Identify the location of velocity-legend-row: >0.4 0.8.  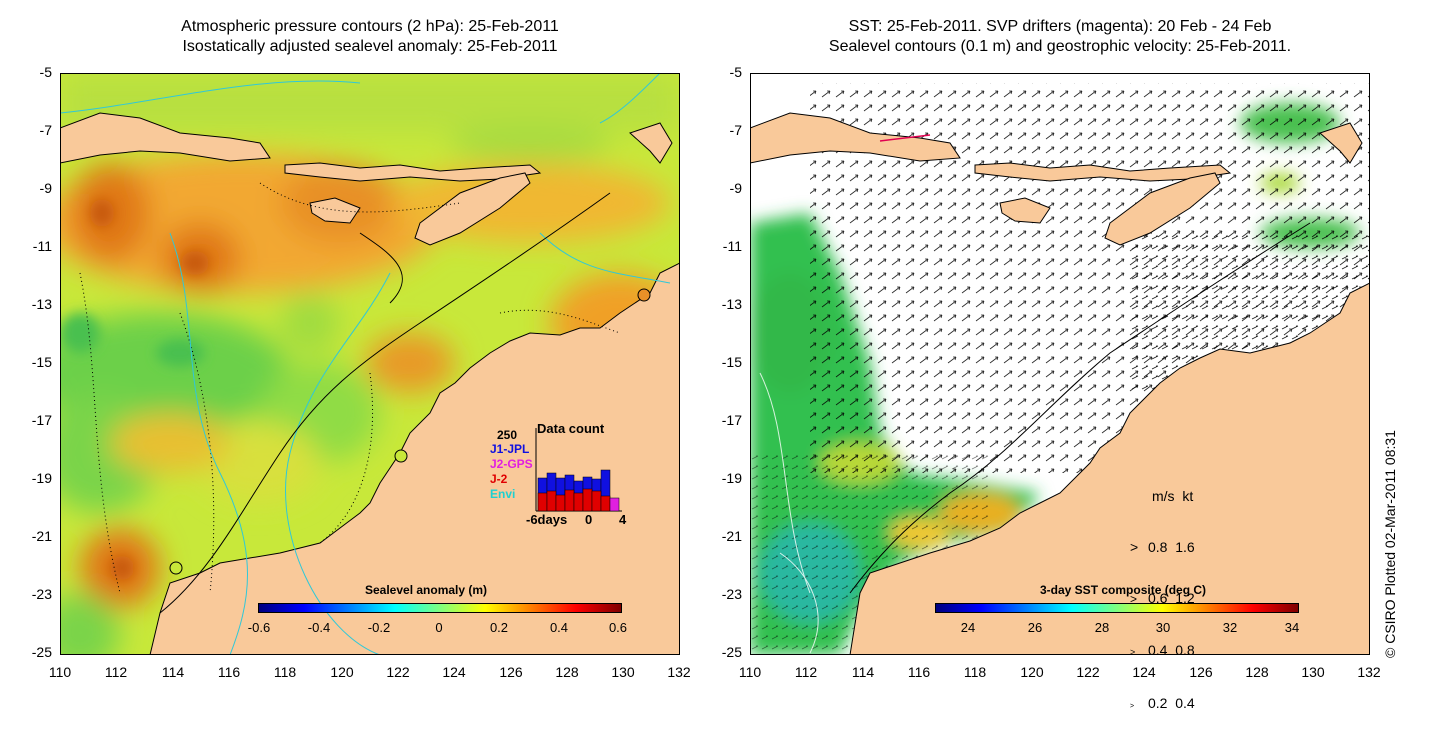
(1162, 651).